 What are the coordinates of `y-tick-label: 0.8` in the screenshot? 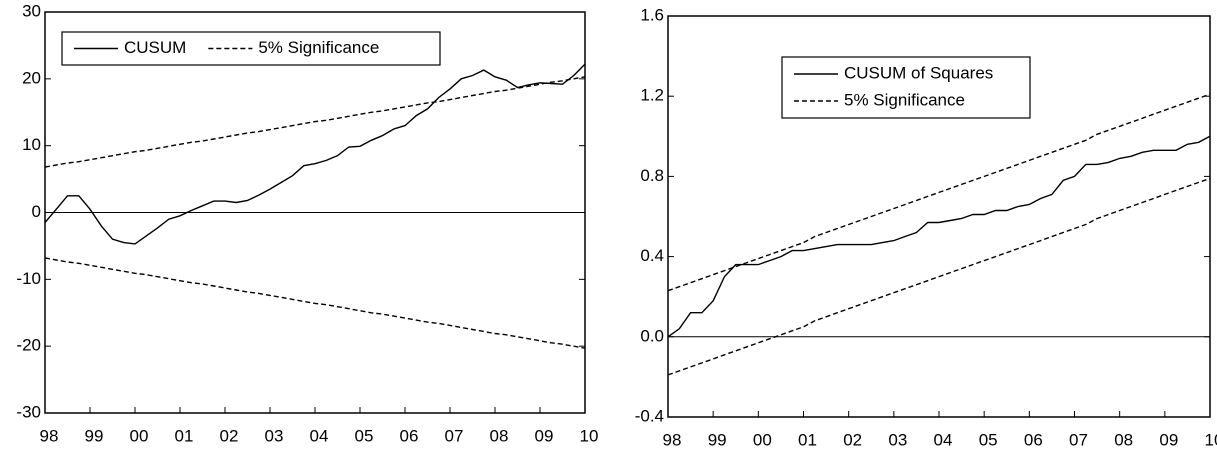 It's located at (652, 175).